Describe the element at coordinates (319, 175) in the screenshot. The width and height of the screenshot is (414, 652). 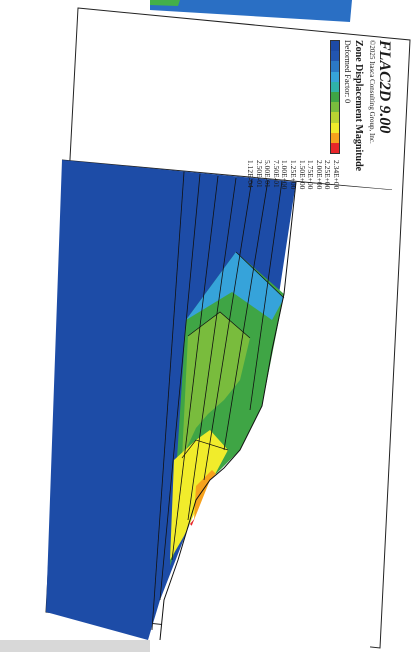
I see `legend-value: 2.00E+00` at that location.